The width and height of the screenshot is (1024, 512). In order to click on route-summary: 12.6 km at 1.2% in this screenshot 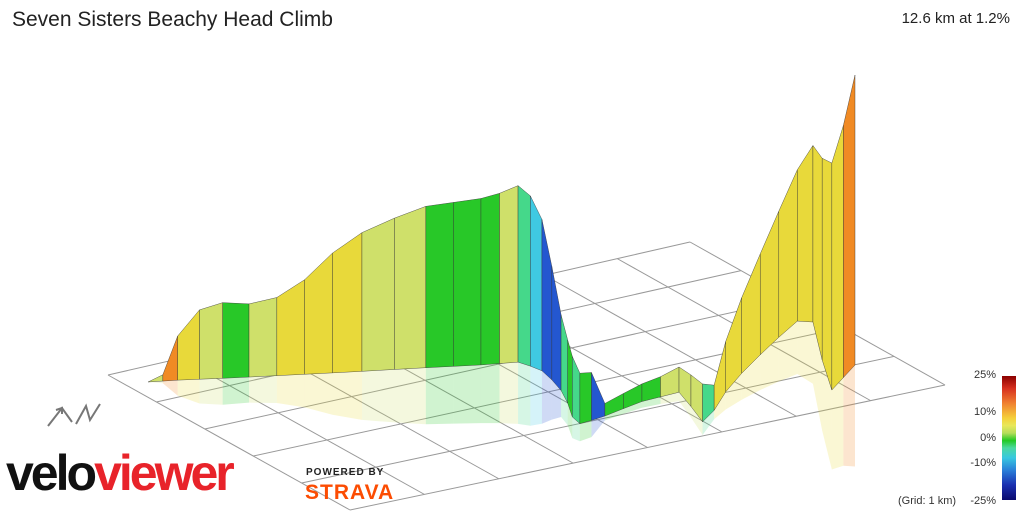, I will do `click(955, 18)`.